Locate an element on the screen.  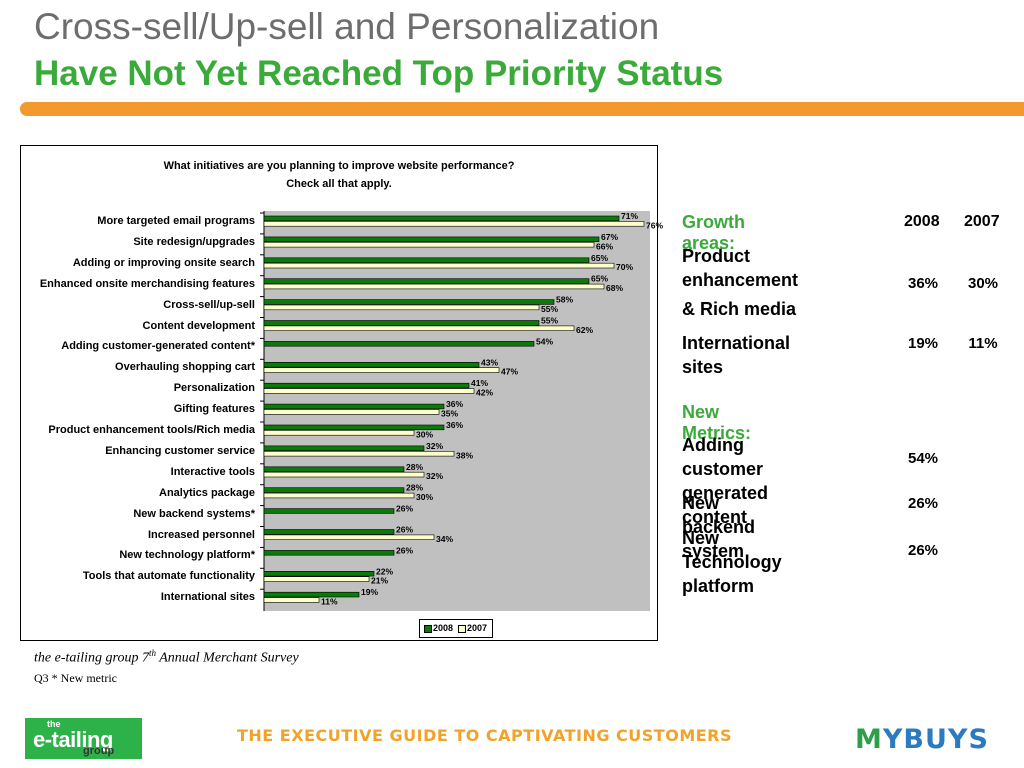
growth-row-product-2007: 30% is located at coordinates (983, 283).